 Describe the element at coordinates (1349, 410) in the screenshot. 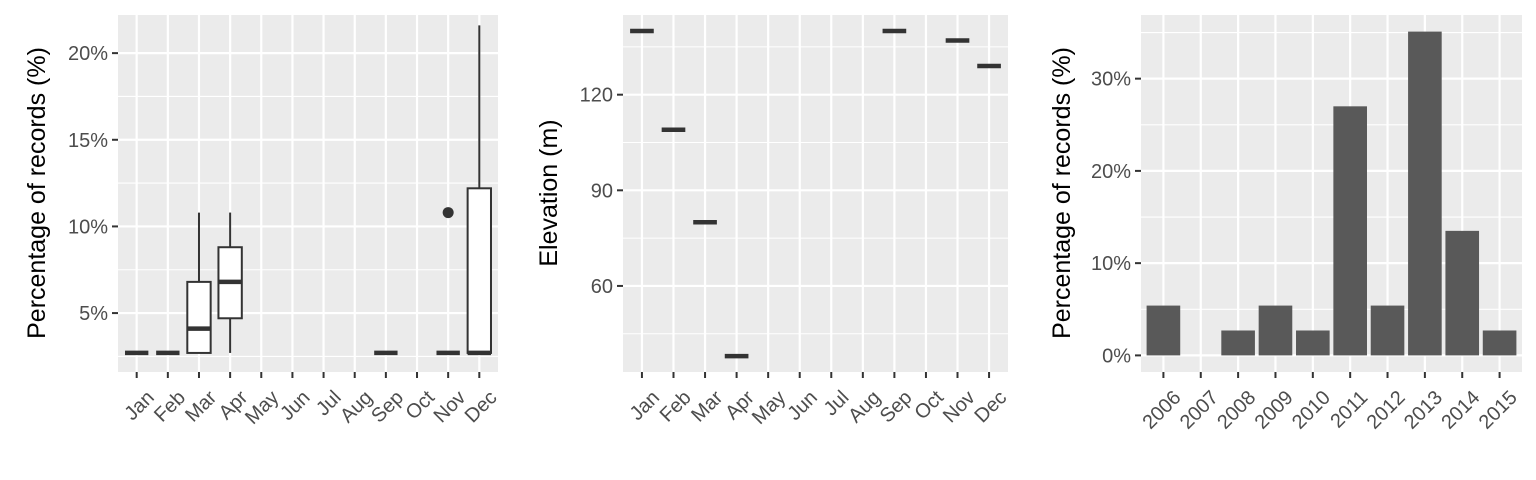

I see `x-tick-label: 2011` at that location.